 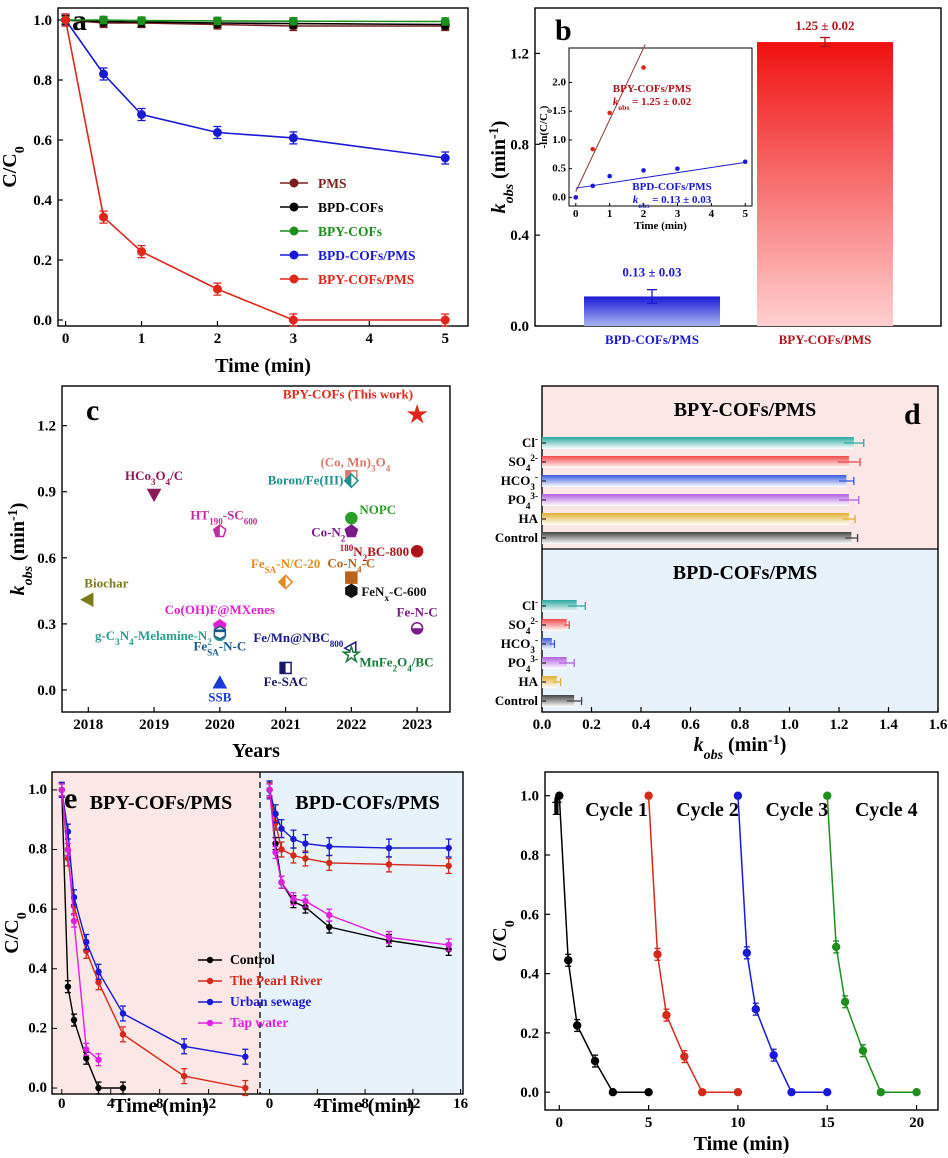 I want to click on series-BPD-COFs/PMS, so click(x=255, y=89).